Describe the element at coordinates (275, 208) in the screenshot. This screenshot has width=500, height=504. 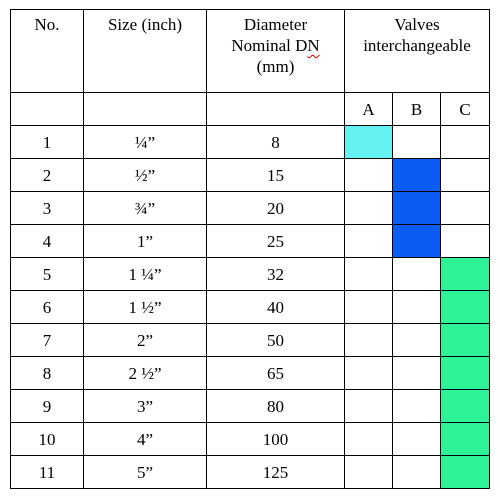
I see `cell-dn: 20` at that location.